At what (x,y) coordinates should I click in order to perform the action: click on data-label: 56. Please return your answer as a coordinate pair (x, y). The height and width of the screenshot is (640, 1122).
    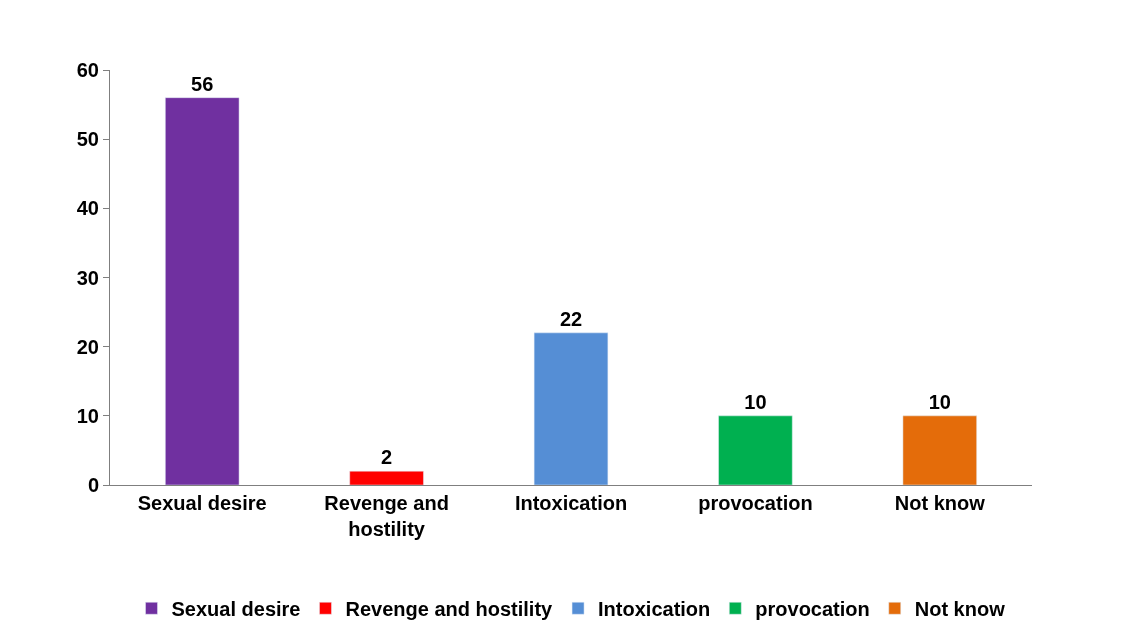
    Looking at the image, I should click on (202, 83).